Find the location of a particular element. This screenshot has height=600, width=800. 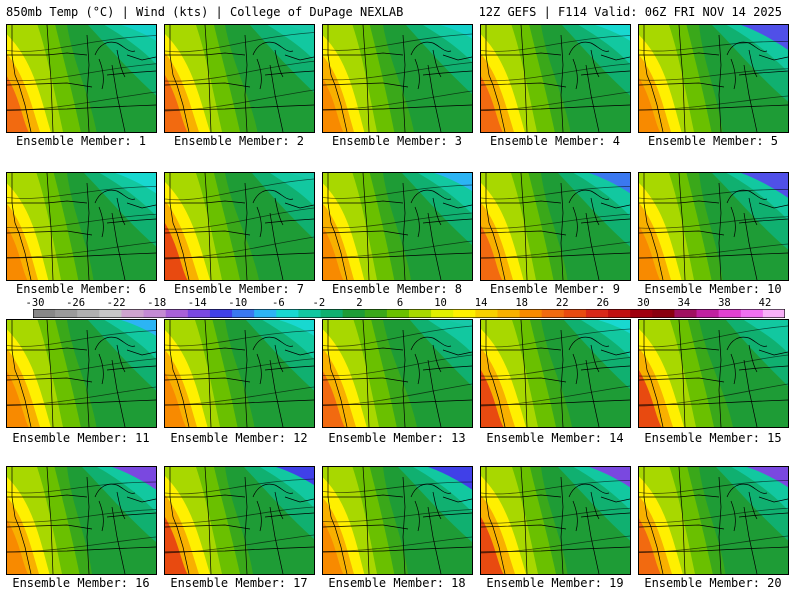

colorbar-outline is located at coordinates (409, 313).